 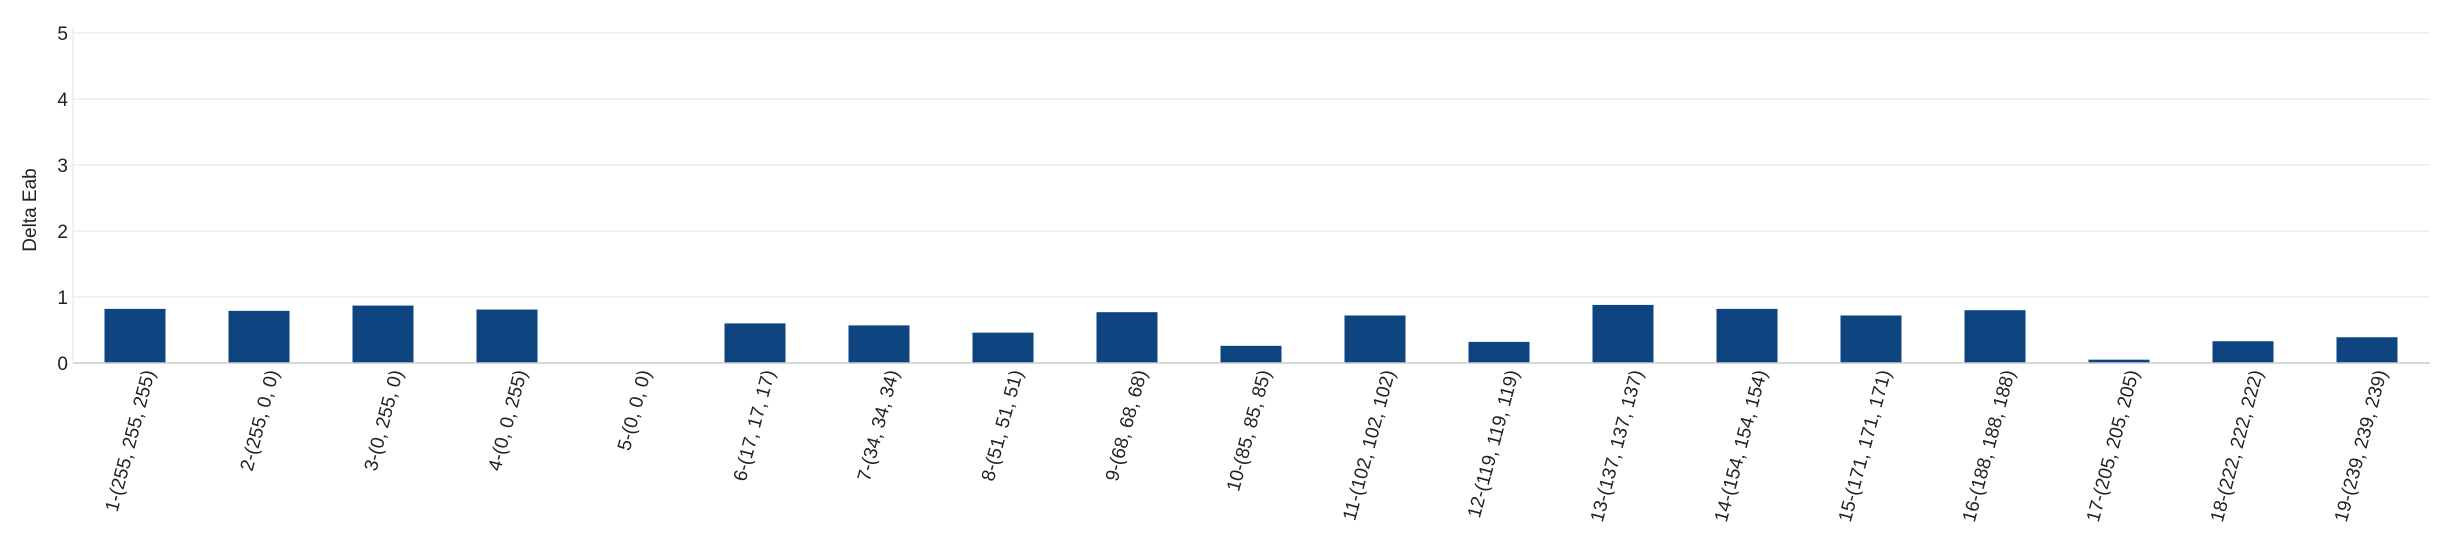 What do you see at coordinates (30, 209) in the screenshot?
I see `y-axis-title: Delta Eab` at bounding box center [30, 209].